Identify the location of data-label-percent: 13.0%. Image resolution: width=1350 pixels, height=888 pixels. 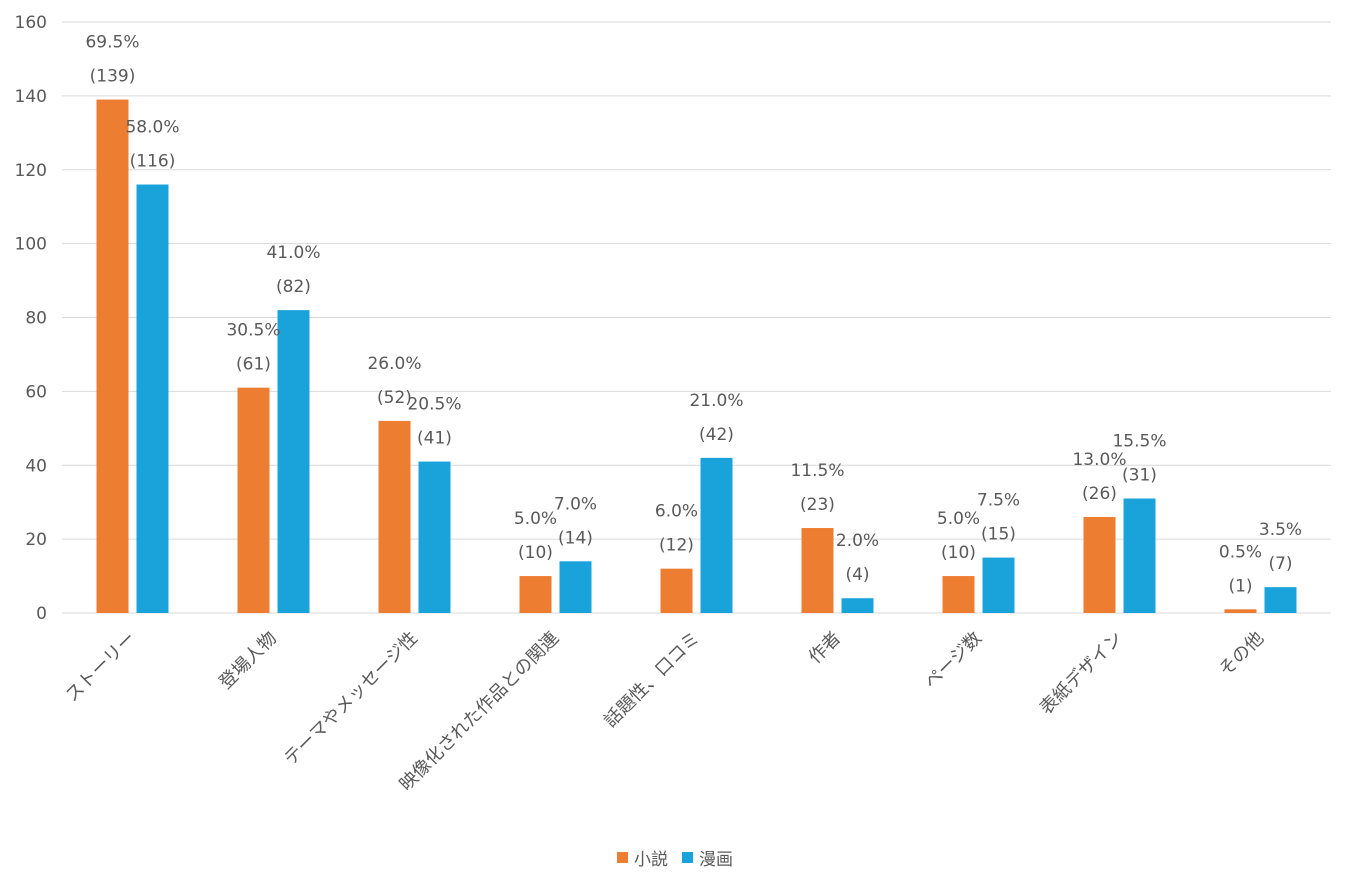
(1099, 460).